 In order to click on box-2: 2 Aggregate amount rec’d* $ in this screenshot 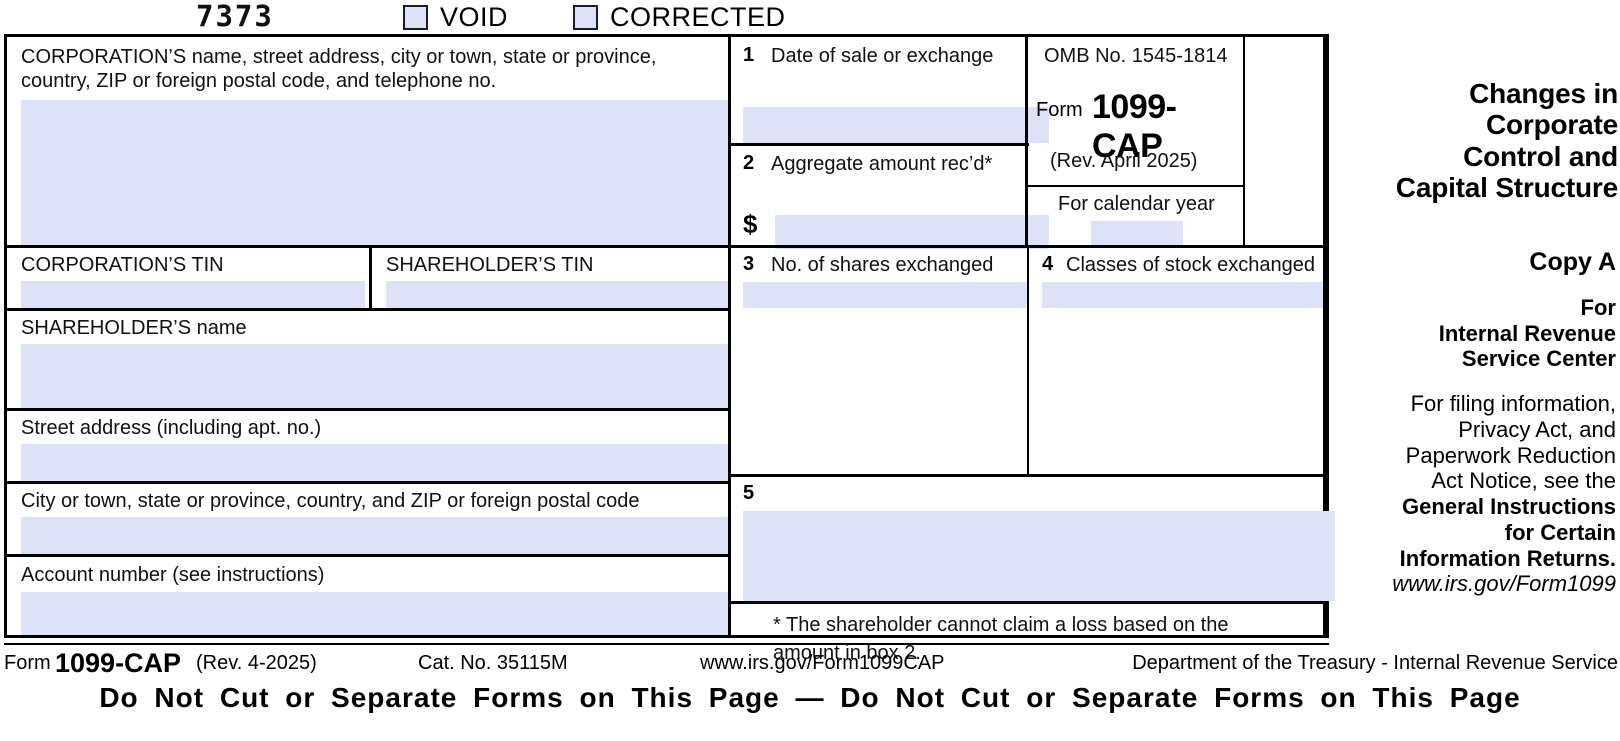, I will do `click(890, 197)`.